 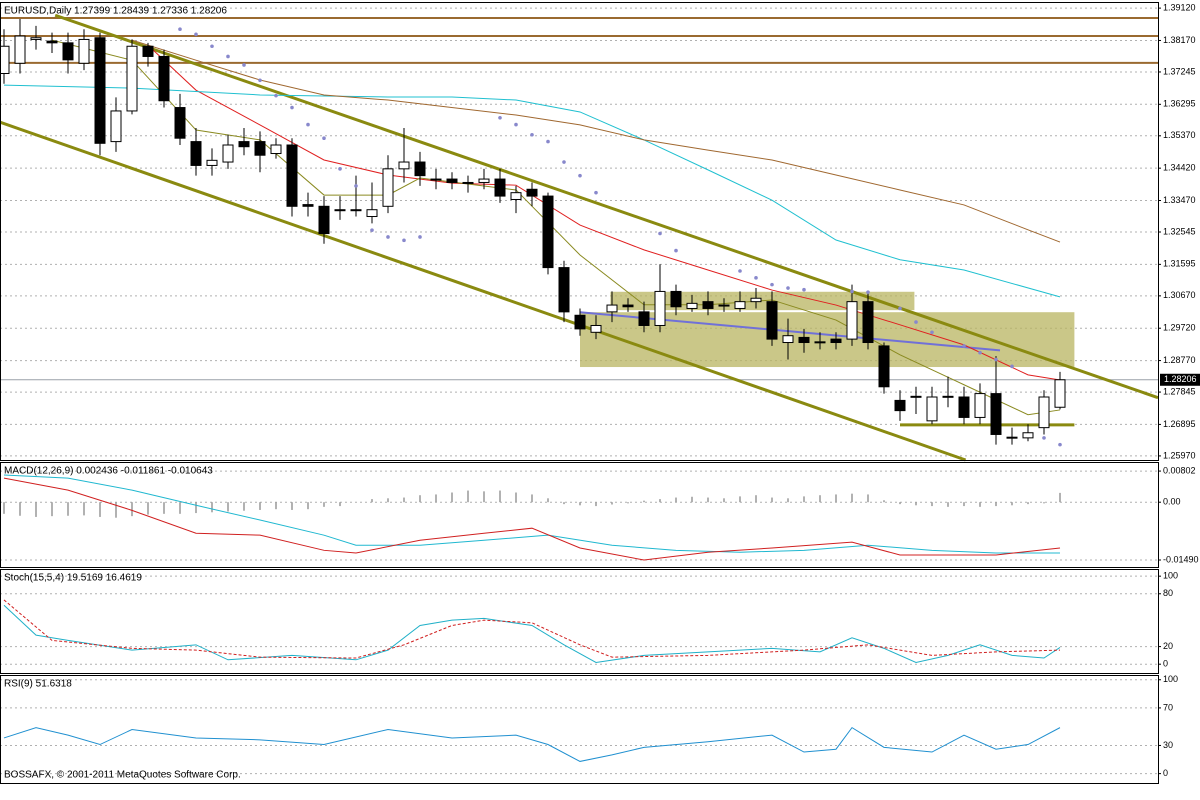 What do you see at coordinates (1165, 664) in the screenshot?
I see `y-tick-label: 0` at bounding box center [1165, 664].